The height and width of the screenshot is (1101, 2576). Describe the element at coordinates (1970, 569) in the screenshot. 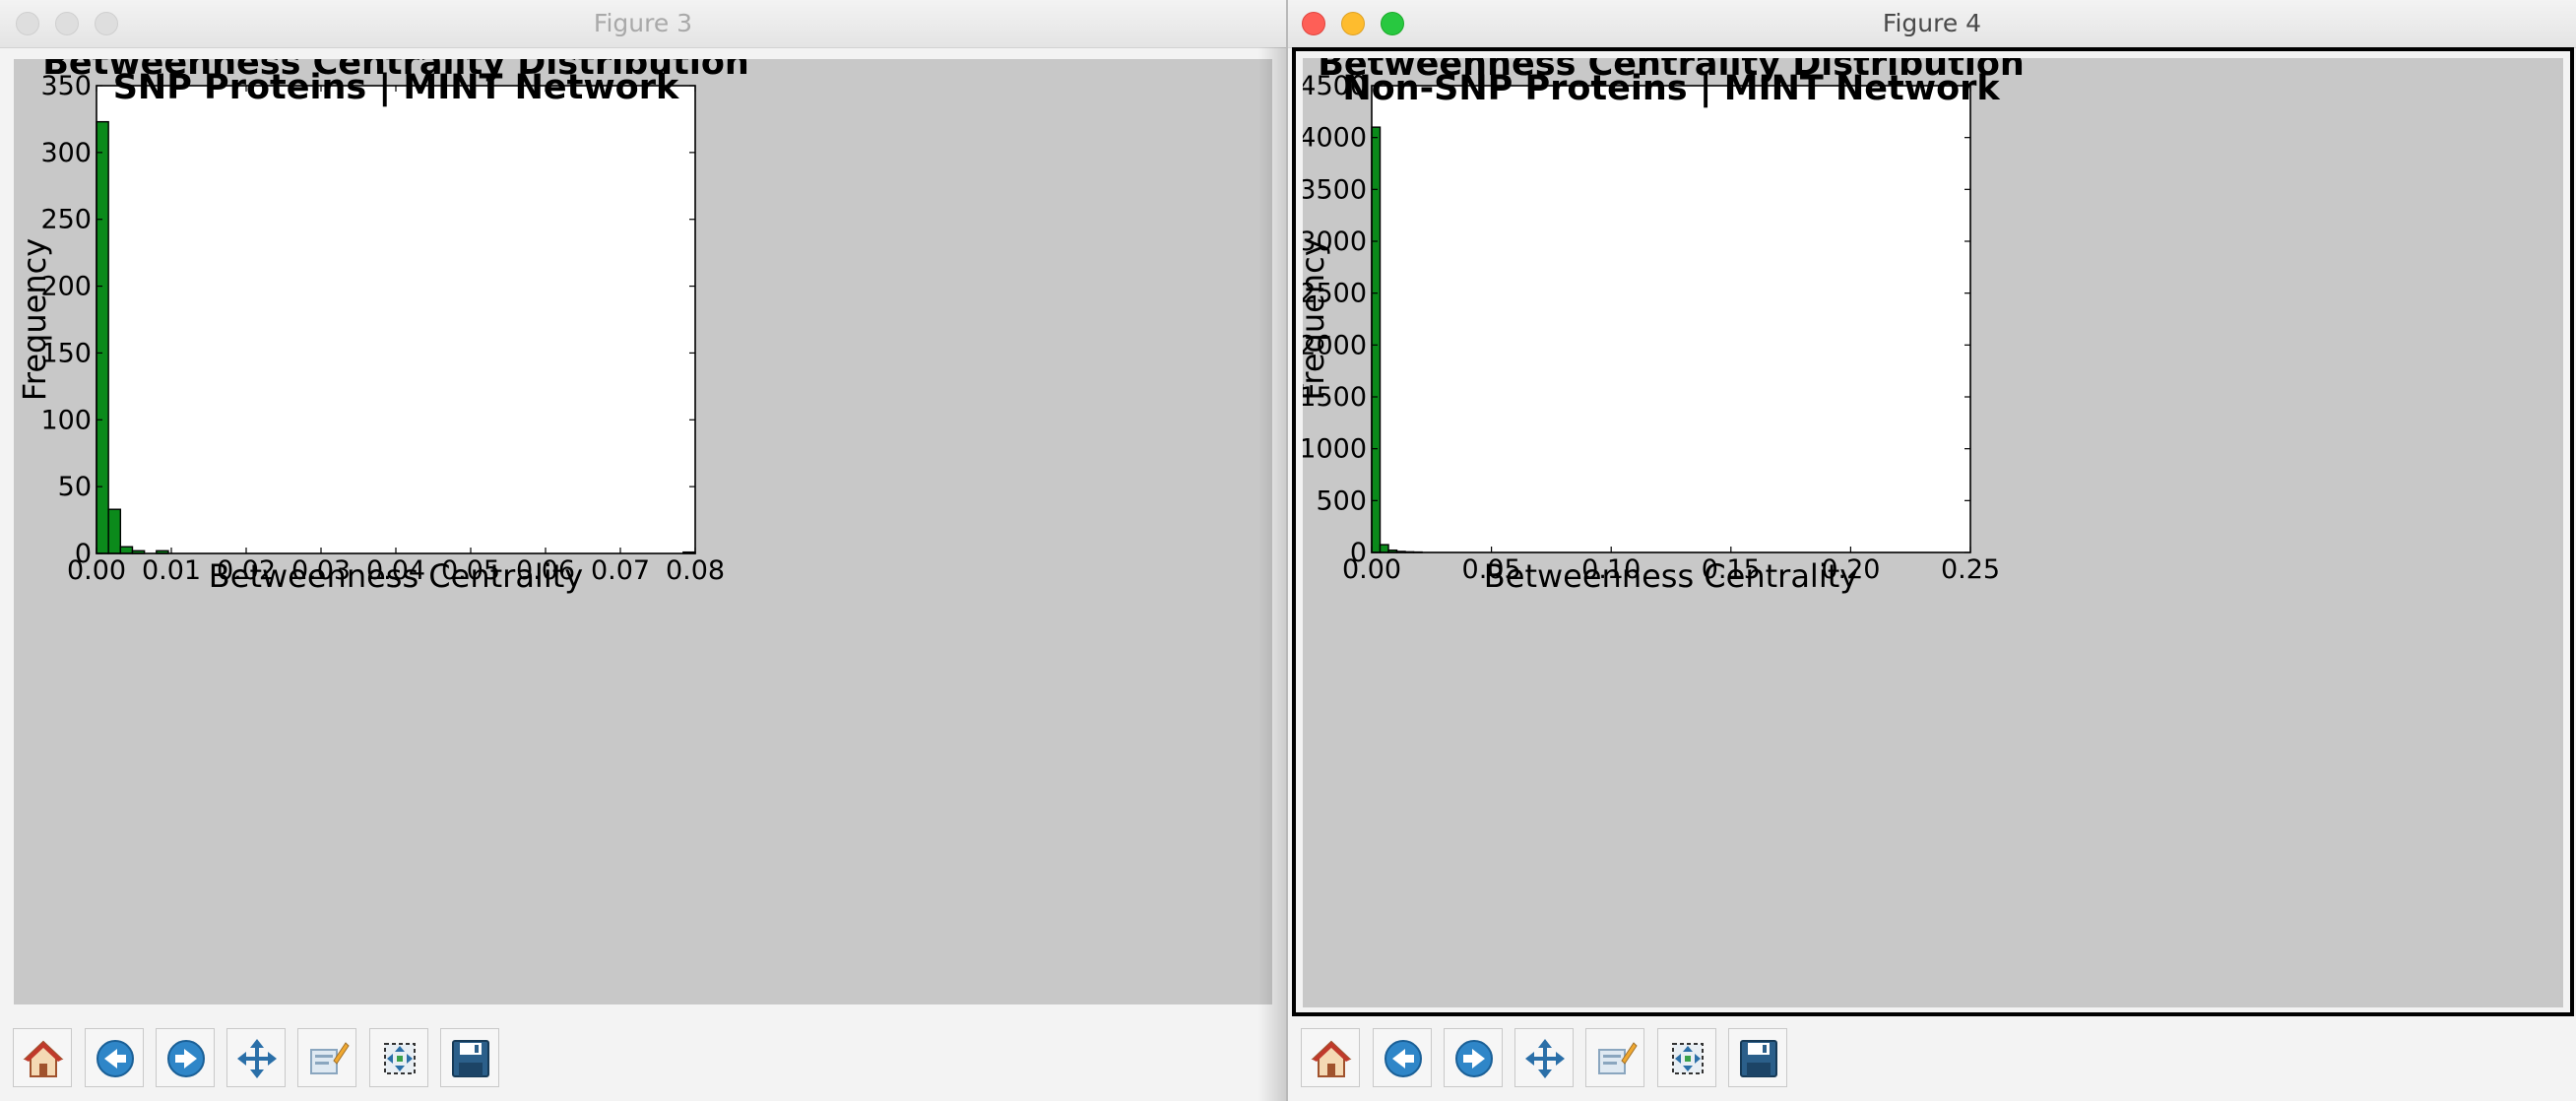

I see `x-tick-label: 0.25` at that location.